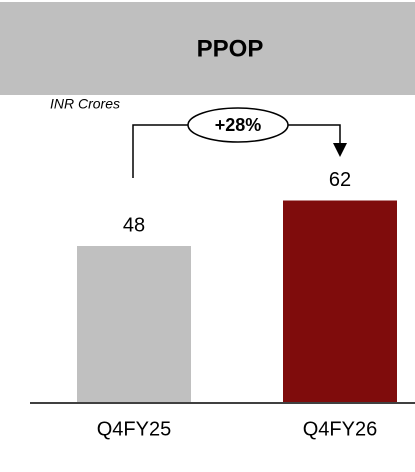 The width and height of the screenshot is (415, 472). I want to click on annotation-ellipse, so click(238, 125).